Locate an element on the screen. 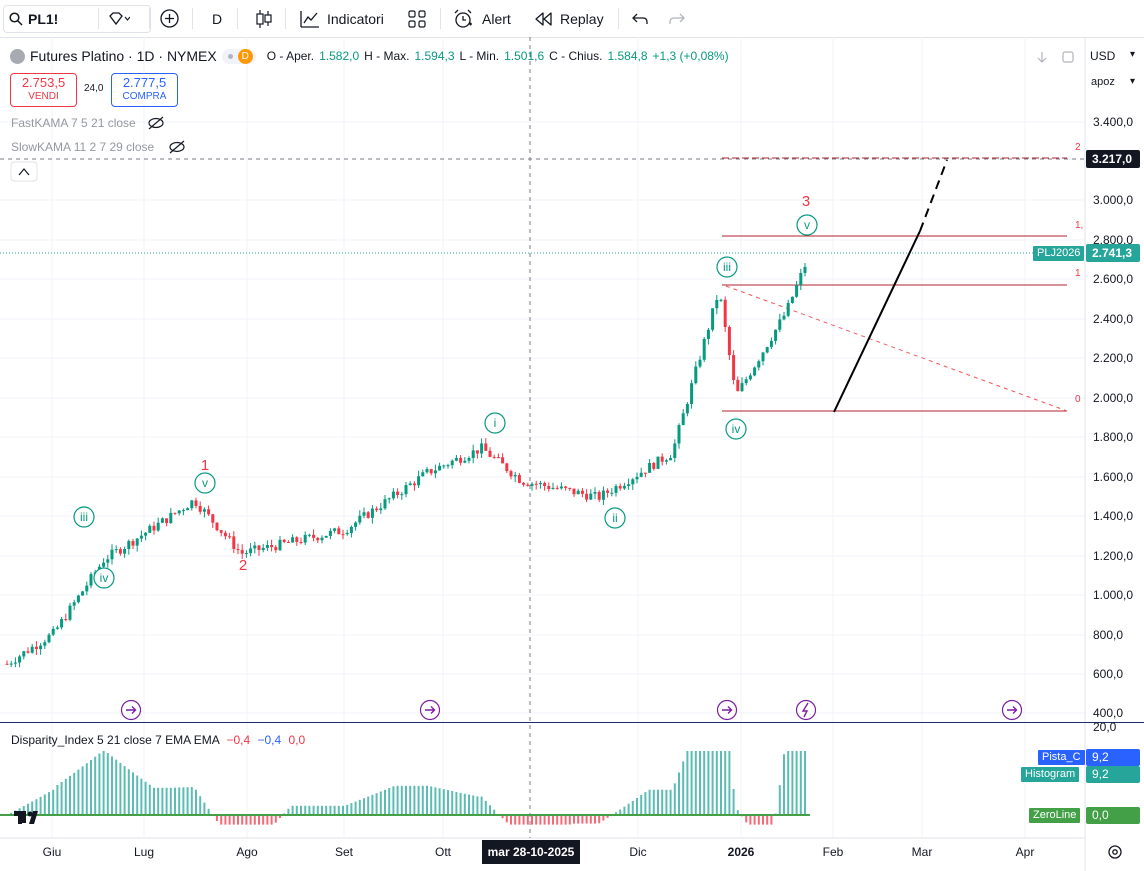 This screenshot has width=1144, height=871. indicators-button: Indicatori is located at coordinates (355, 18).